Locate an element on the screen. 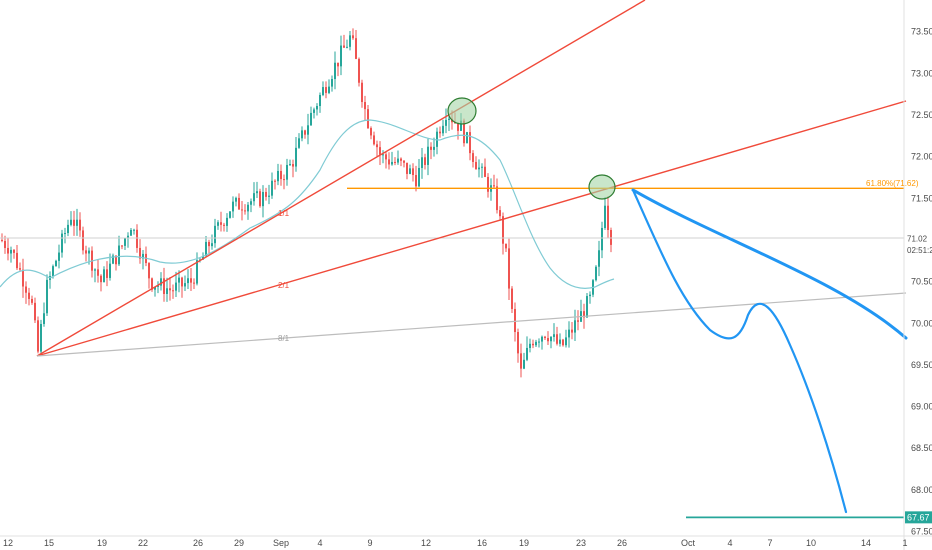  time-tick-label: 26 is located at coordinates (198, 543).